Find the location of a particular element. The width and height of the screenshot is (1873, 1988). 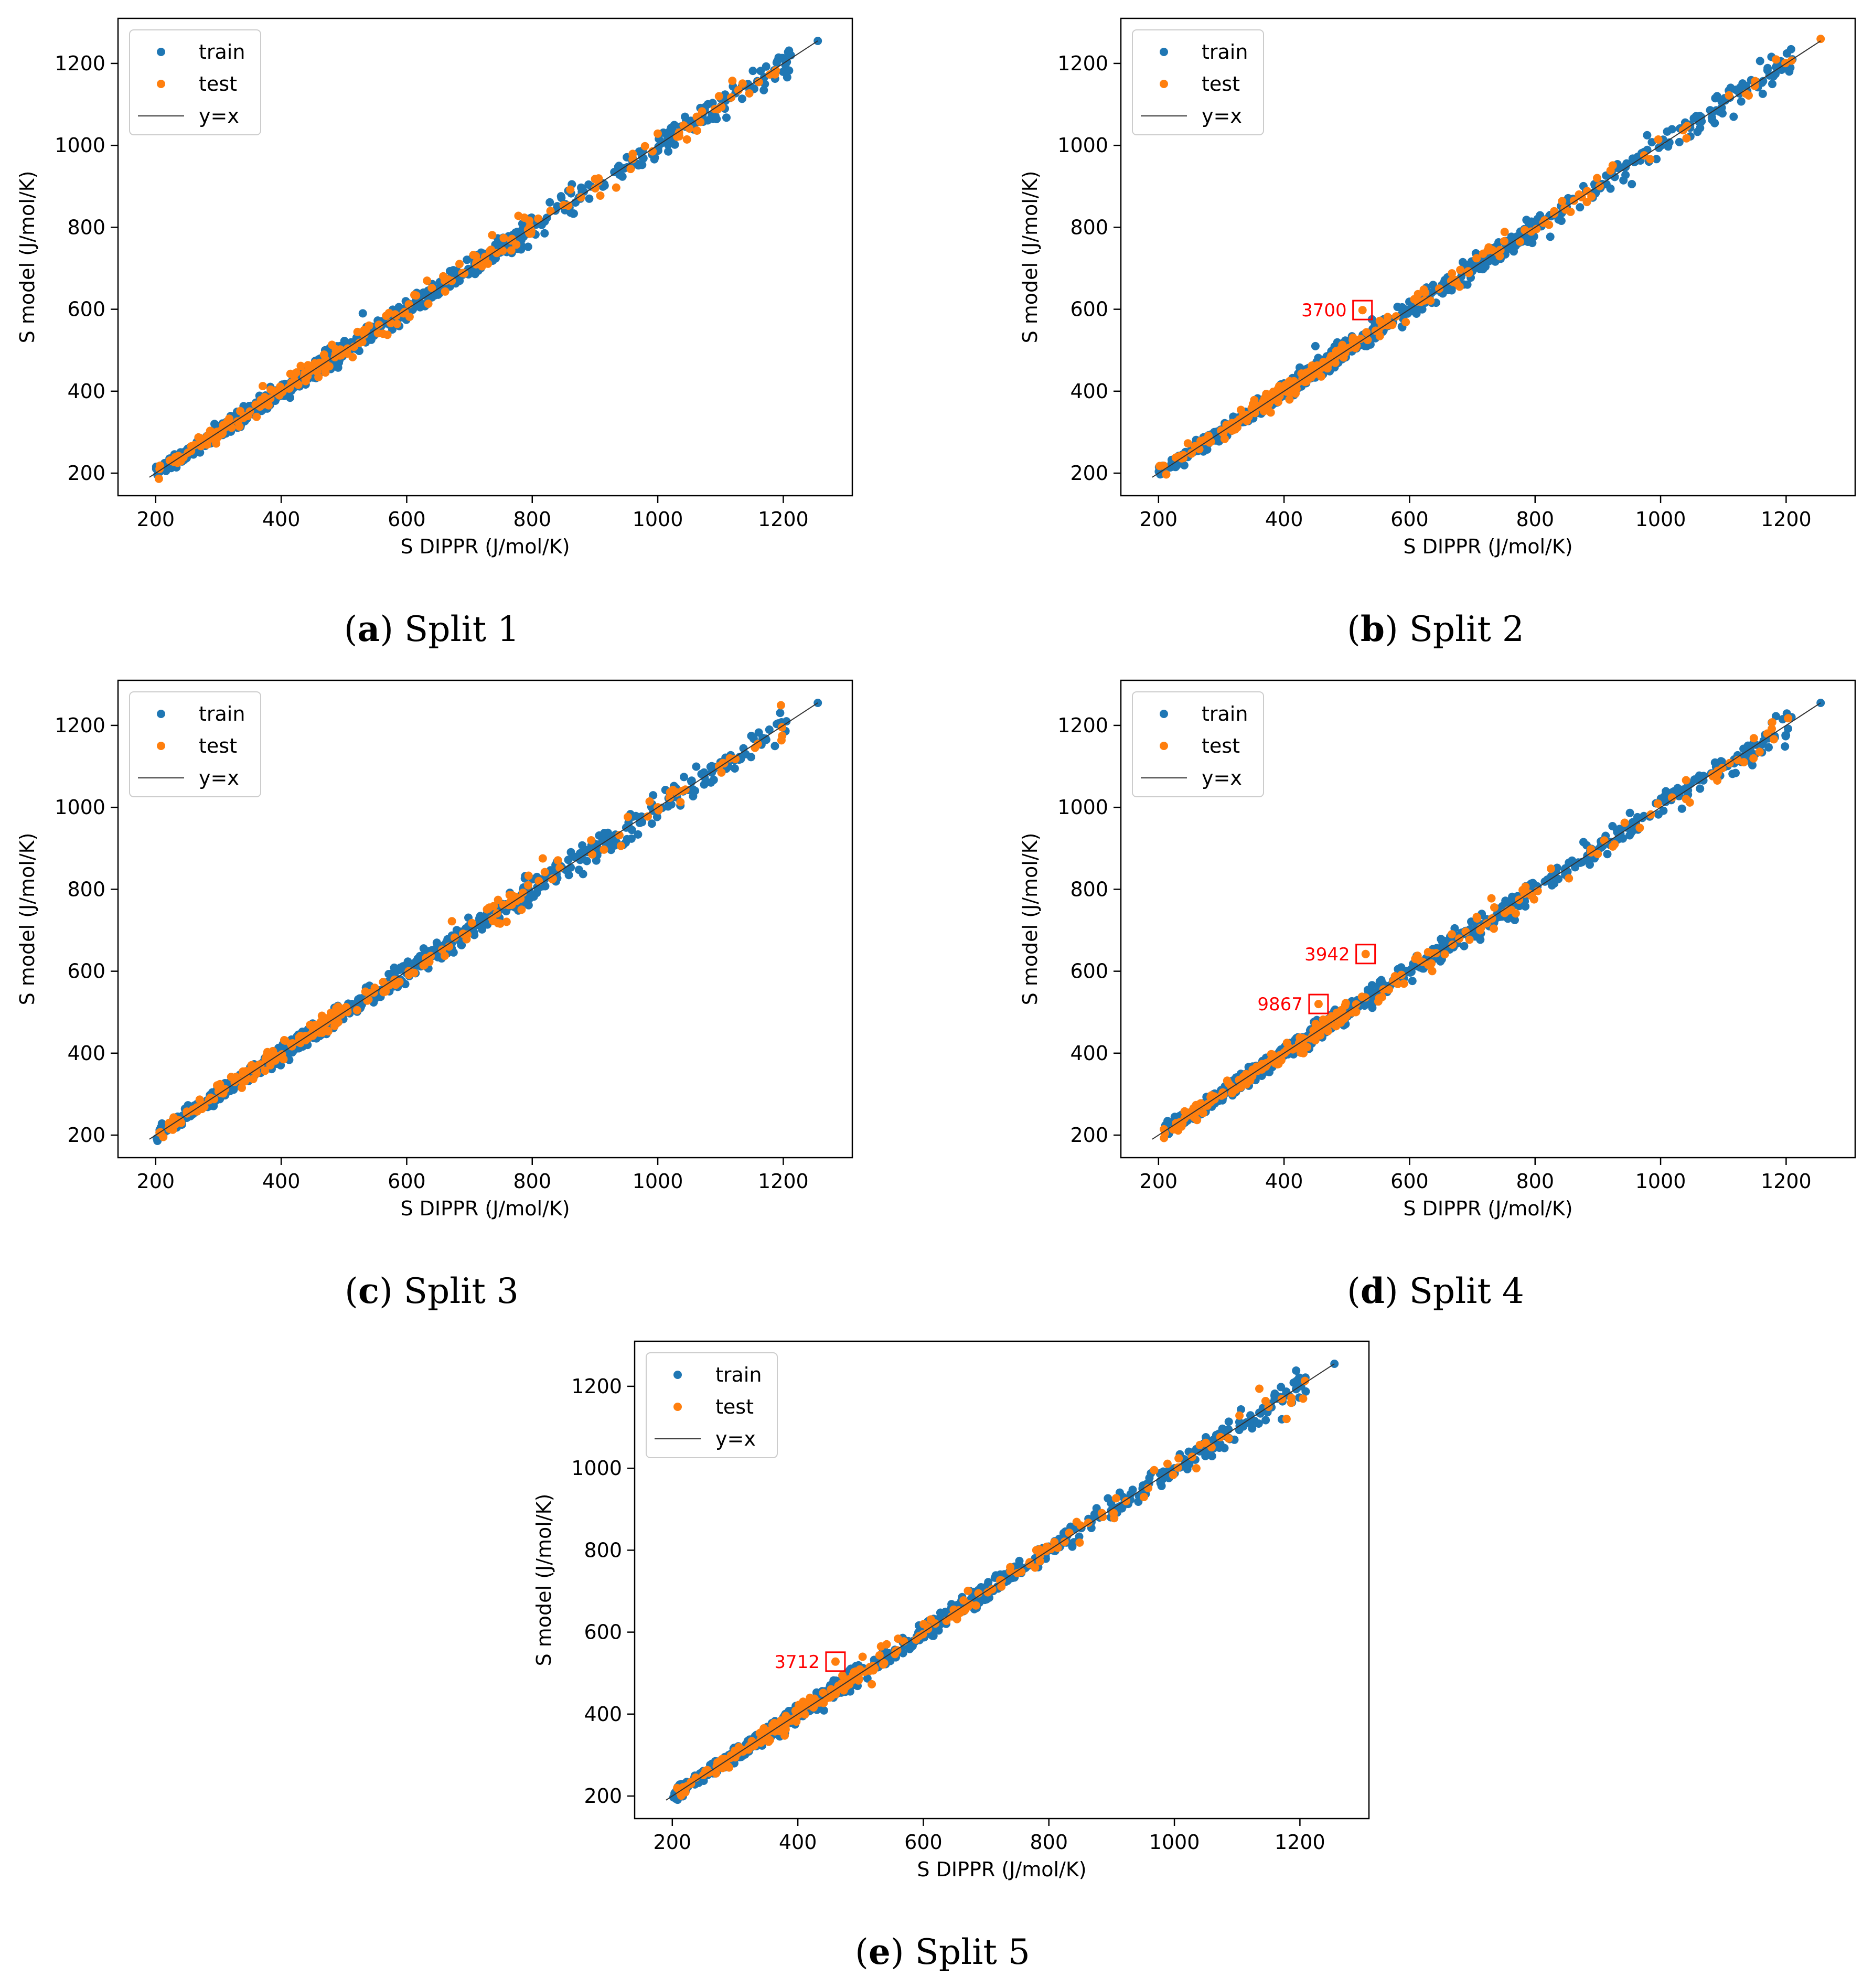

x-tick-label: 1000 is located at coordinates (1661, 1181).